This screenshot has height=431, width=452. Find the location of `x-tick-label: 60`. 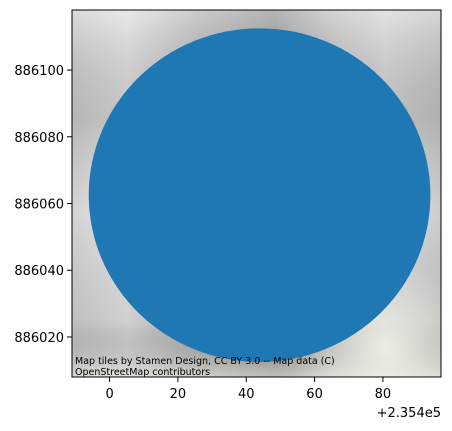

x-tick-label: 60 is located at coordinates (314, 394).